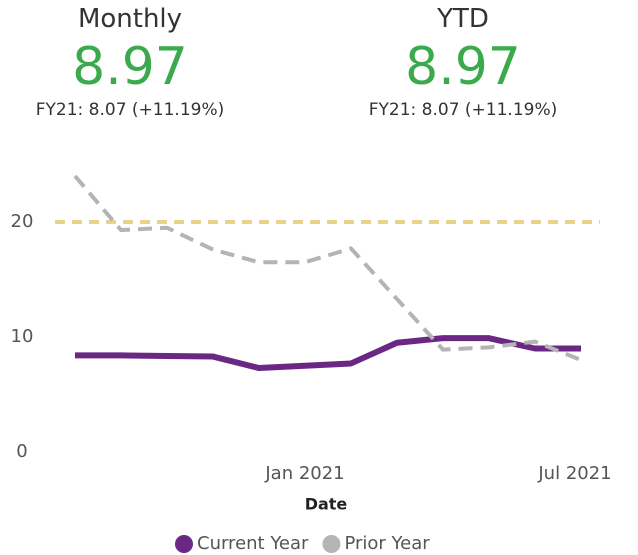 The height and width of the screenshot is (555, 638). Describe the element at coordinates (21, 451) in the screenshot. I see `y-tick-label: 0` at that location.